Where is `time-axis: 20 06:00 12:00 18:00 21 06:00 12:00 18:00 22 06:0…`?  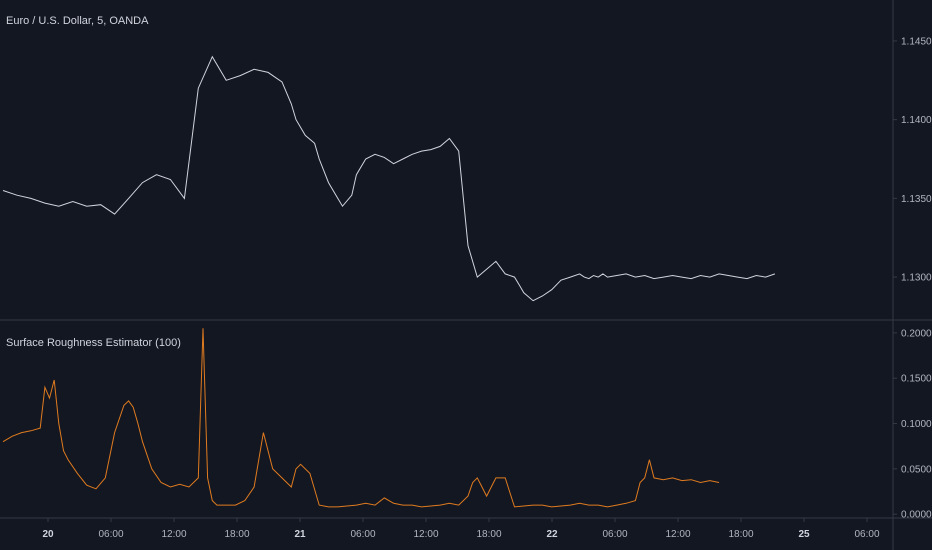
time-axis: 20 06:00 12:00 18:00 21 06:00 12:00 18:00 22 06:0… is located at coordinates (461, 529).